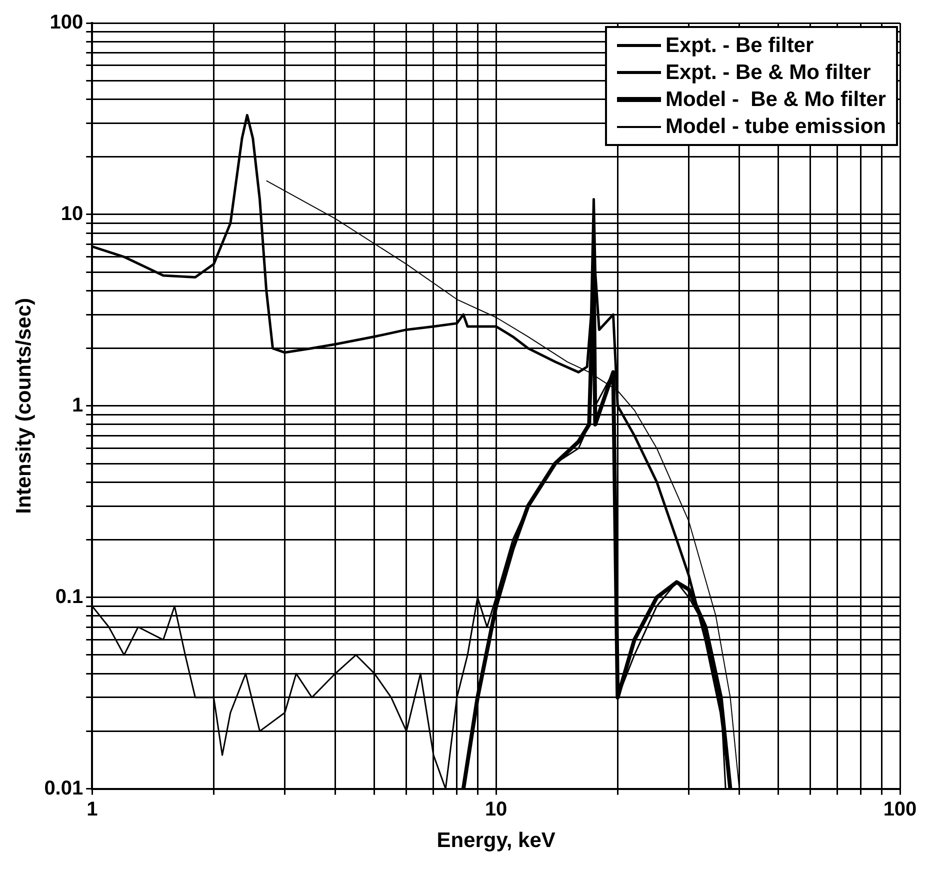 The width and height of the screenshot is (928, 870). What do you see at coordinates (775, 100) in the screenshot?
I see `legend-label: Model - Be & Mo filter` at bounding box center [775, 100].